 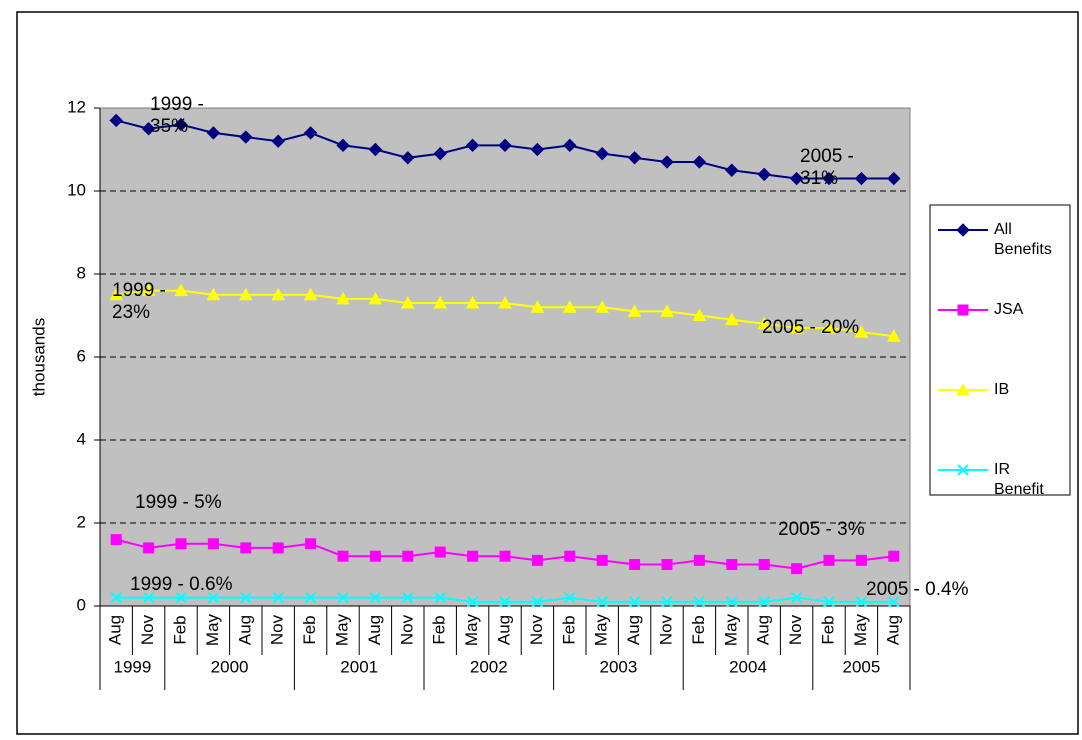 I want to click on annotation: 1999 - 35%, so click(x=177, y=115).